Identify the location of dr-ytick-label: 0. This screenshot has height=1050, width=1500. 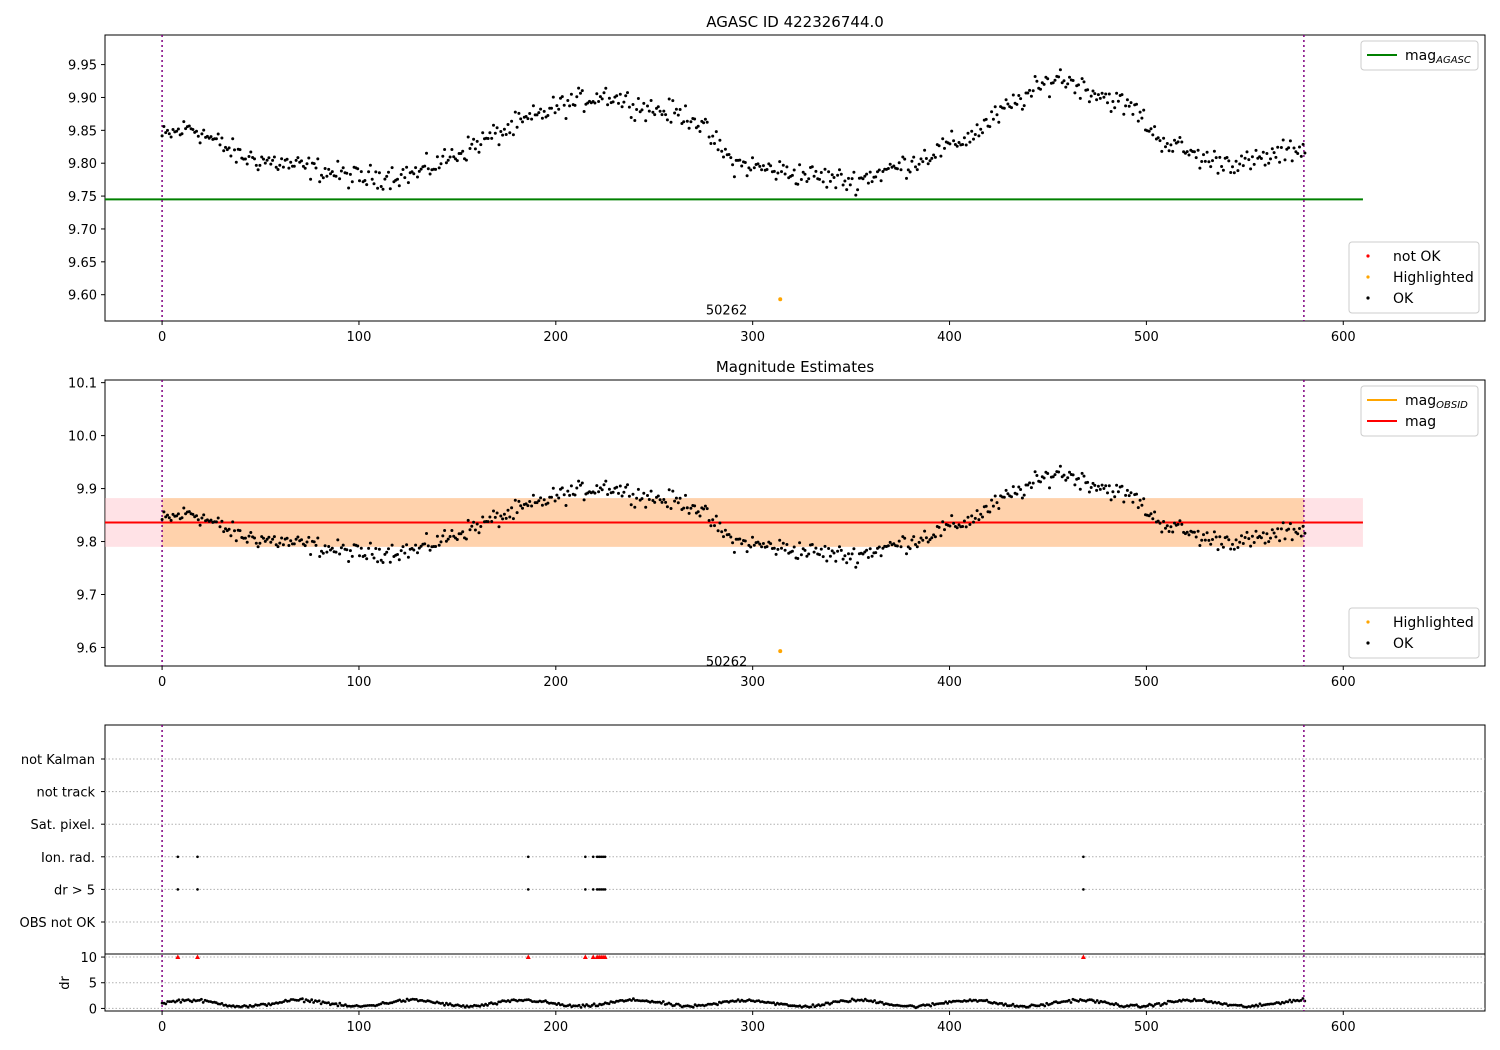
(93, 1009).